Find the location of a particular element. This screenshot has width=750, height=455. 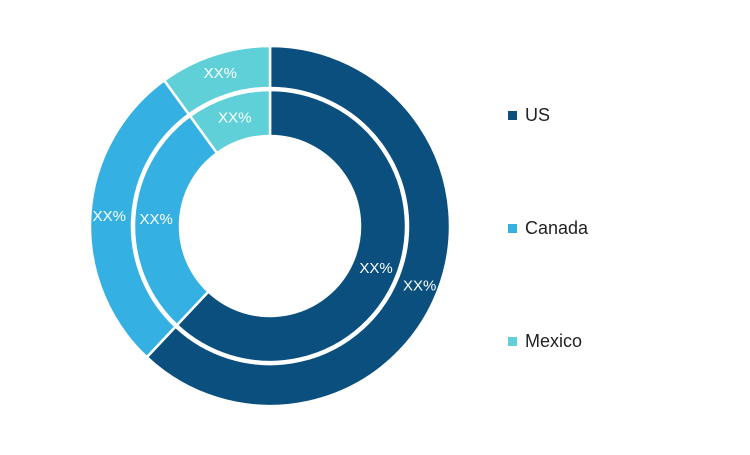

legend-item-mexico: Mexico is located at coordinates (545, 341).